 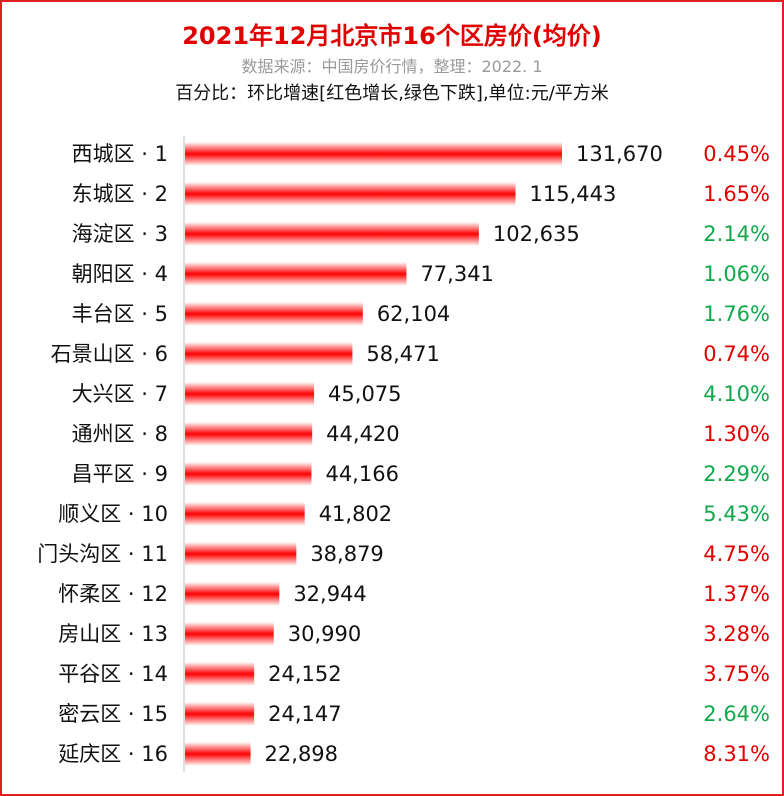 What do you see at coordinates (362, 434) in the screenshot?
I see `value-label: 44,420` at bounding box center [362, 434].